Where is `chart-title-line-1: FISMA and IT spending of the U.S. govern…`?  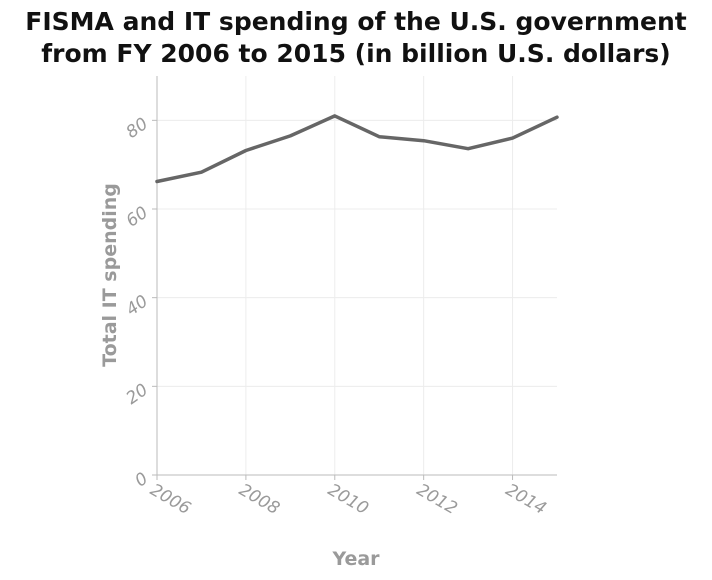
chart-title-line-1: FISMA and IT spending of the U.S. govern… is located at coordinates (355, 21).